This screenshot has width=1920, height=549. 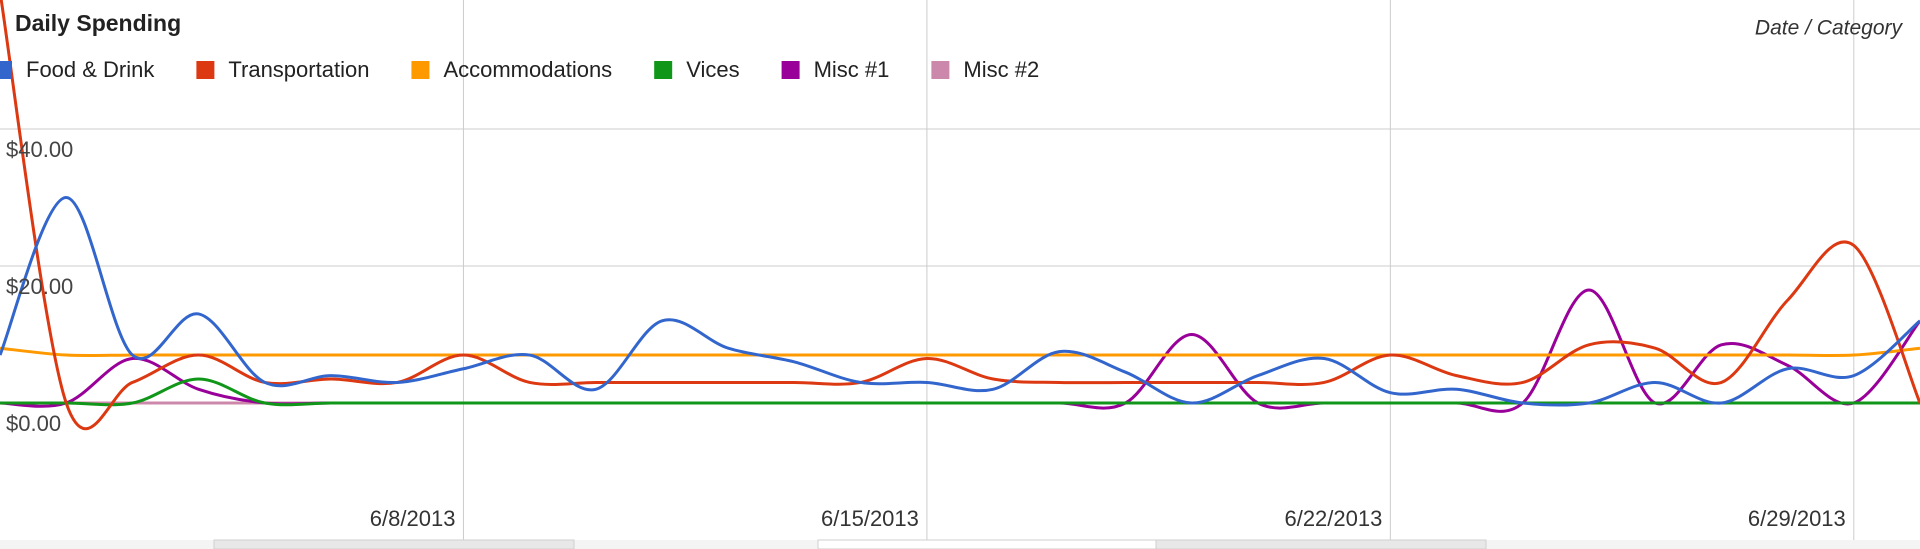 What do you see at coordinates (1797, 518) in the screenshot?
I see `x-tick-label: 6/29/2013` at bounding box center [1797, 518].